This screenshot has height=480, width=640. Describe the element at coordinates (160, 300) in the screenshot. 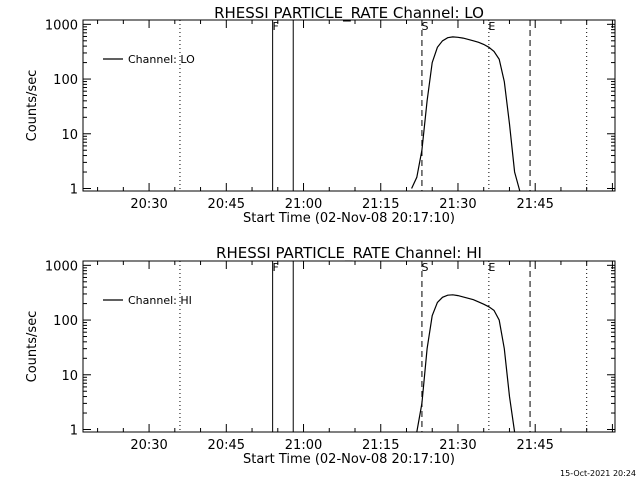

I see `legend-label: Channel: HI` at that location.